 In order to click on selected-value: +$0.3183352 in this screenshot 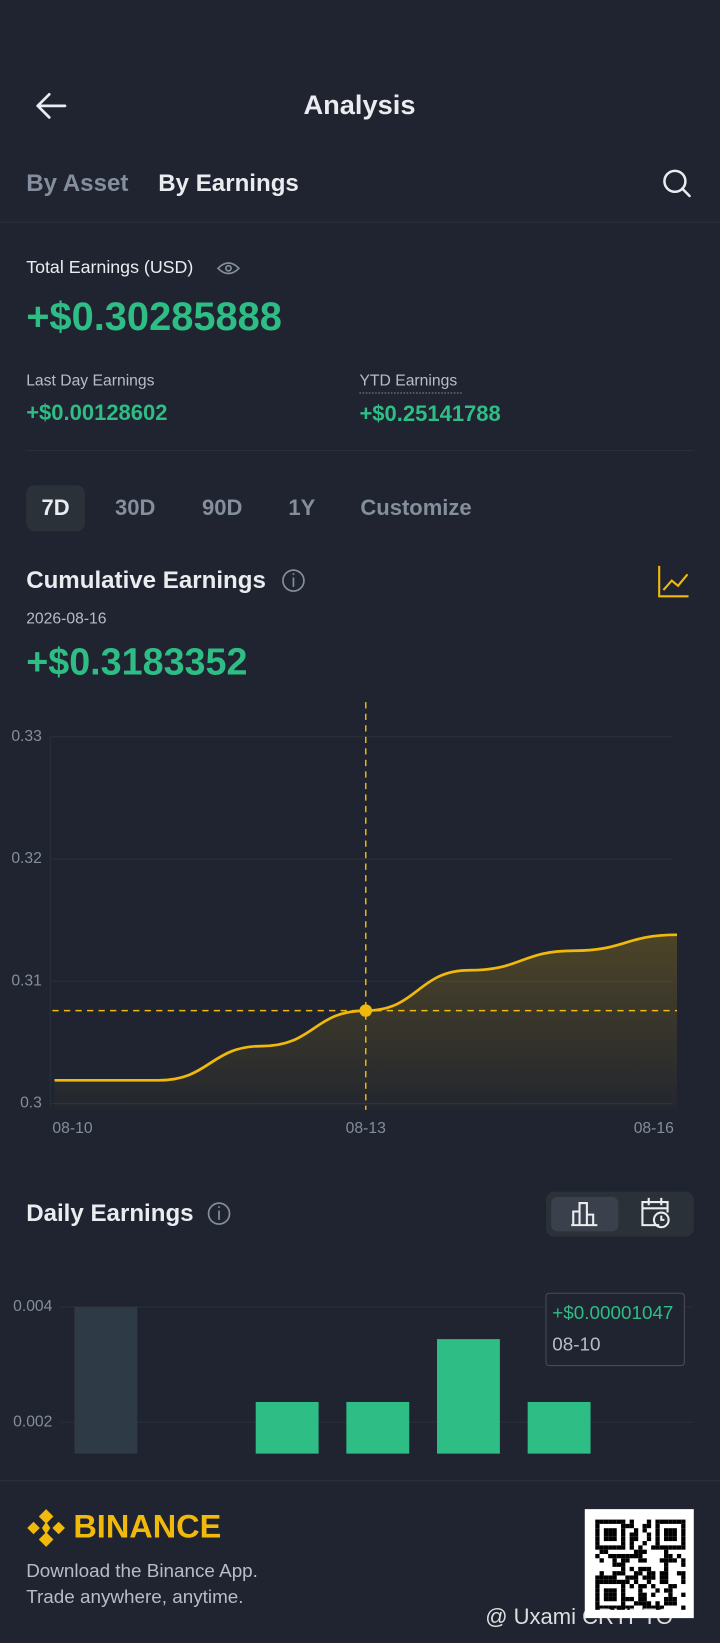, I will do `click(136, 661)`.